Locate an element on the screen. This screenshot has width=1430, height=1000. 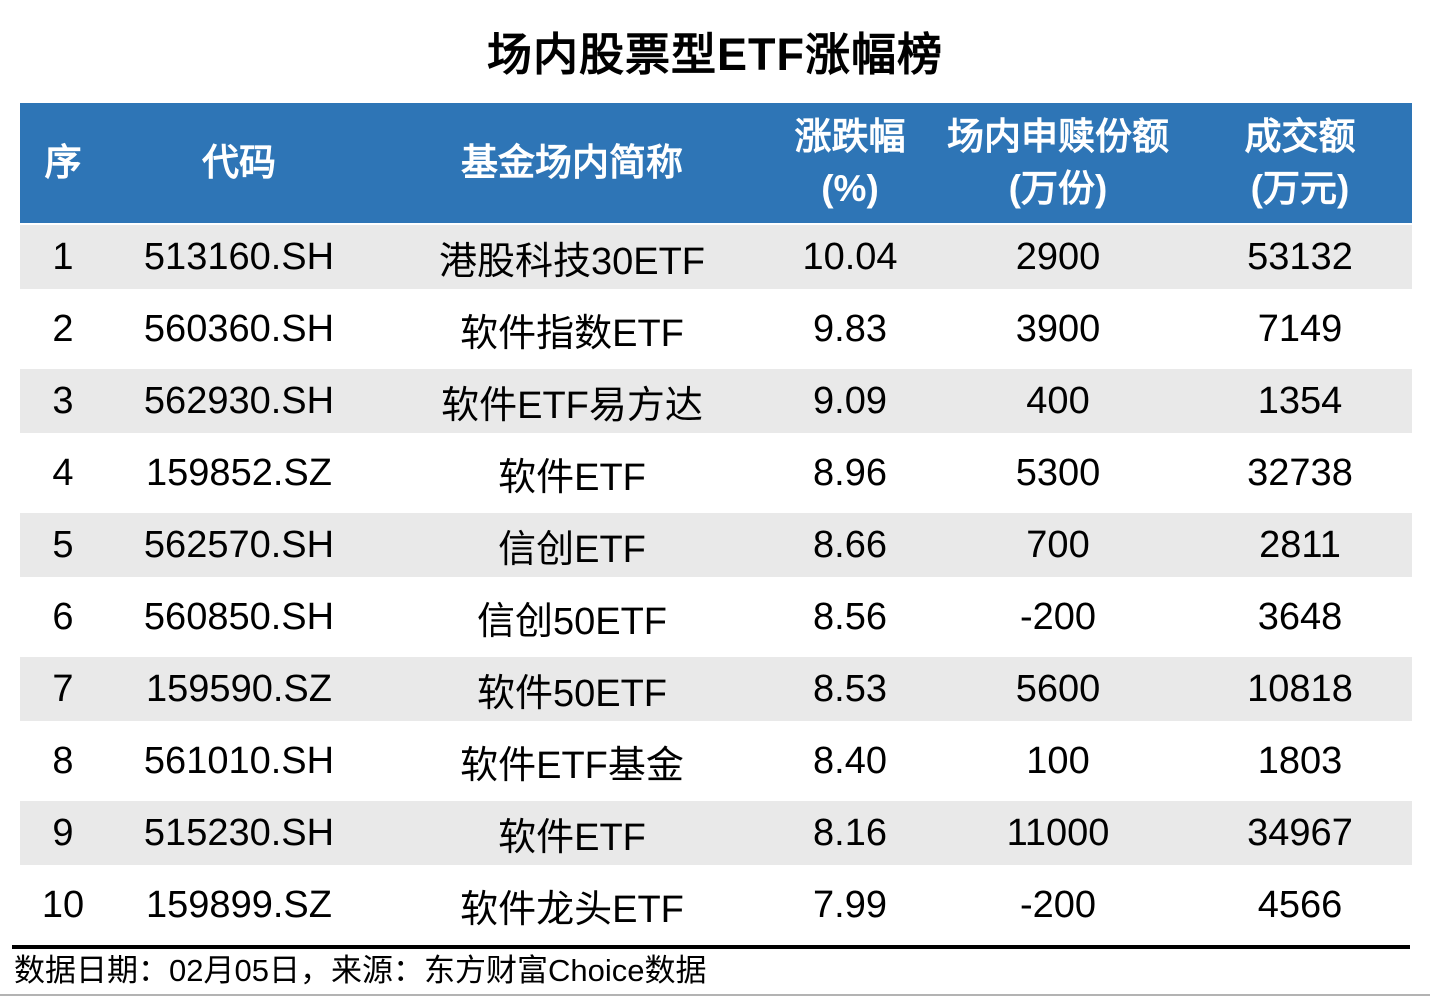
table-cell: 2 is located at coordinates (63, 328).